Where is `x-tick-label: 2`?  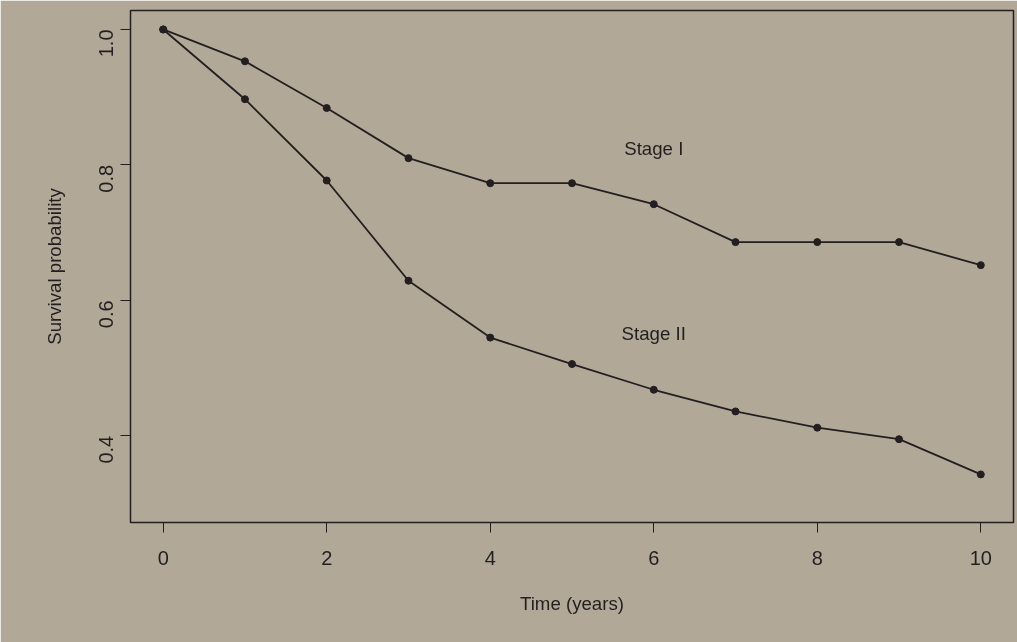
x-tick-label: 2 is located at coordinates (327, 557).